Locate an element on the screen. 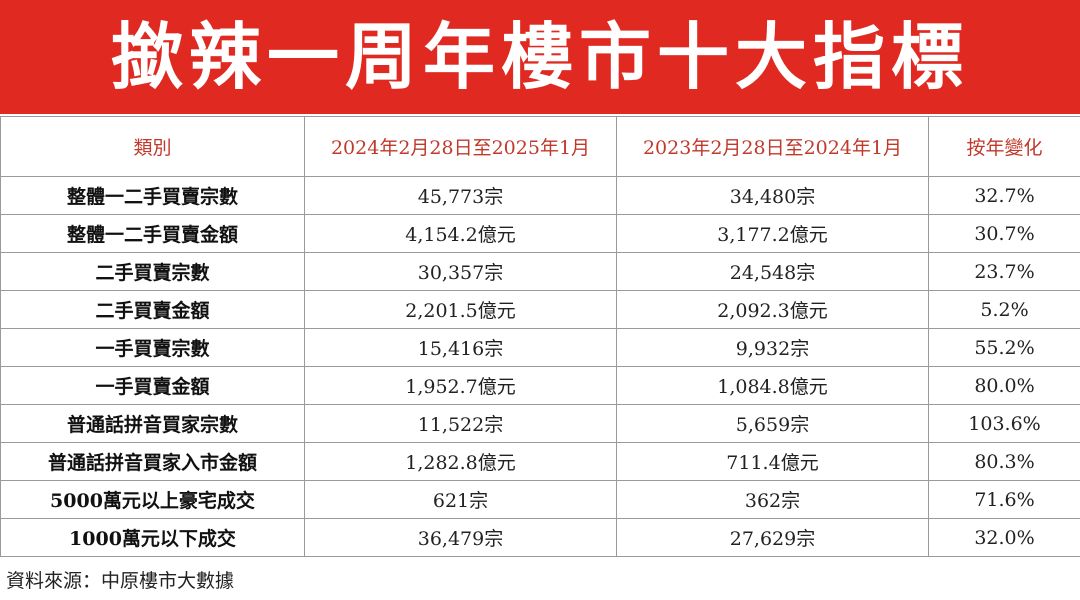  table-row: 1000萬元以下成交 36,479宗 27,629宗 32.0% is located at coordinates (540, 537).